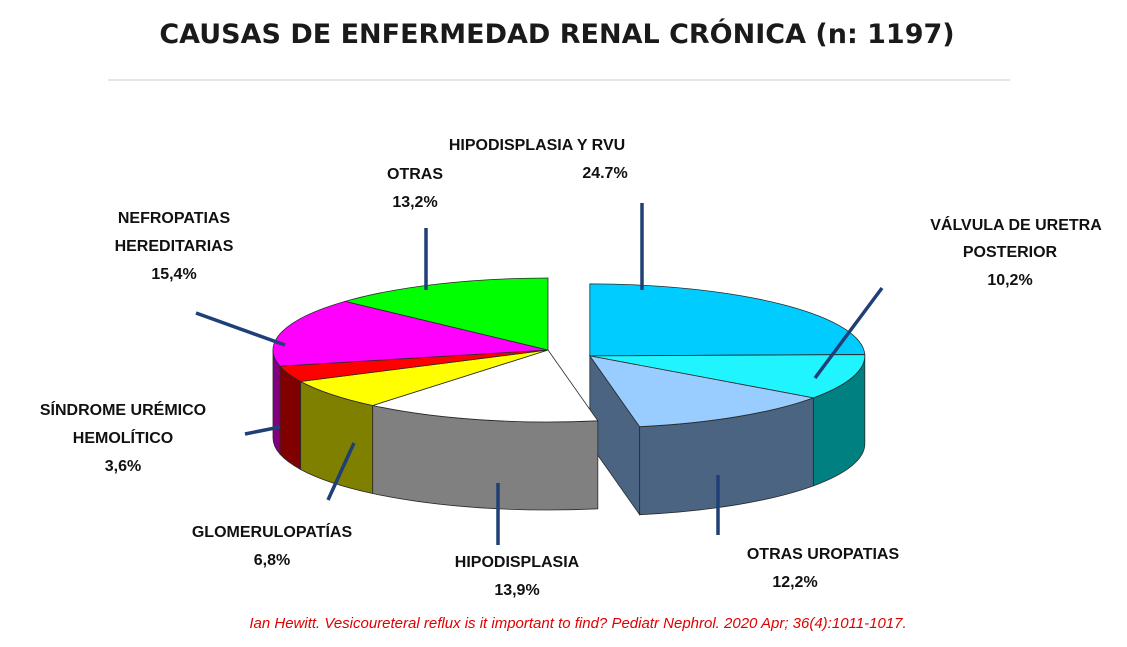  What do you see at coordinates (727, 376) in the screenshot?
I see `slice-valvula-de-uretra-posterior` at bounding box center [727, 376].